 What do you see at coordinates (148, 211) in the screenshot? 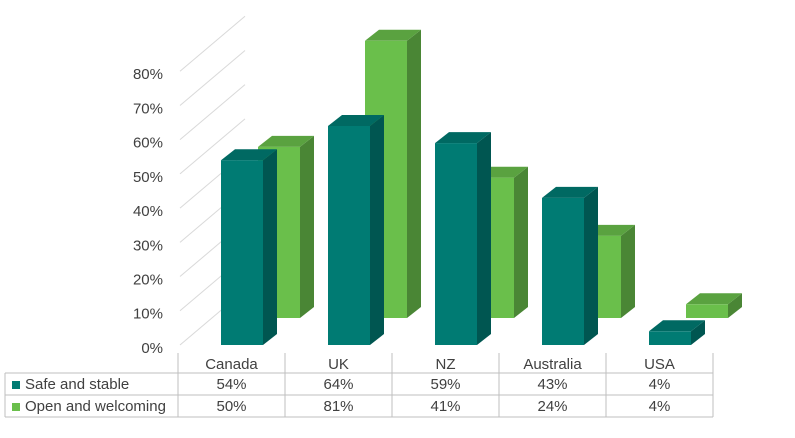
I see `y-tick-label: 40%` at bounding box center [148, 211].